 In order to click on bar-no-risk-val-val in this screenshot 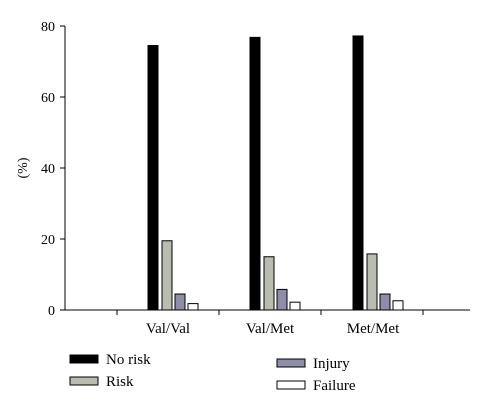, I will do `click(153, 178)`.